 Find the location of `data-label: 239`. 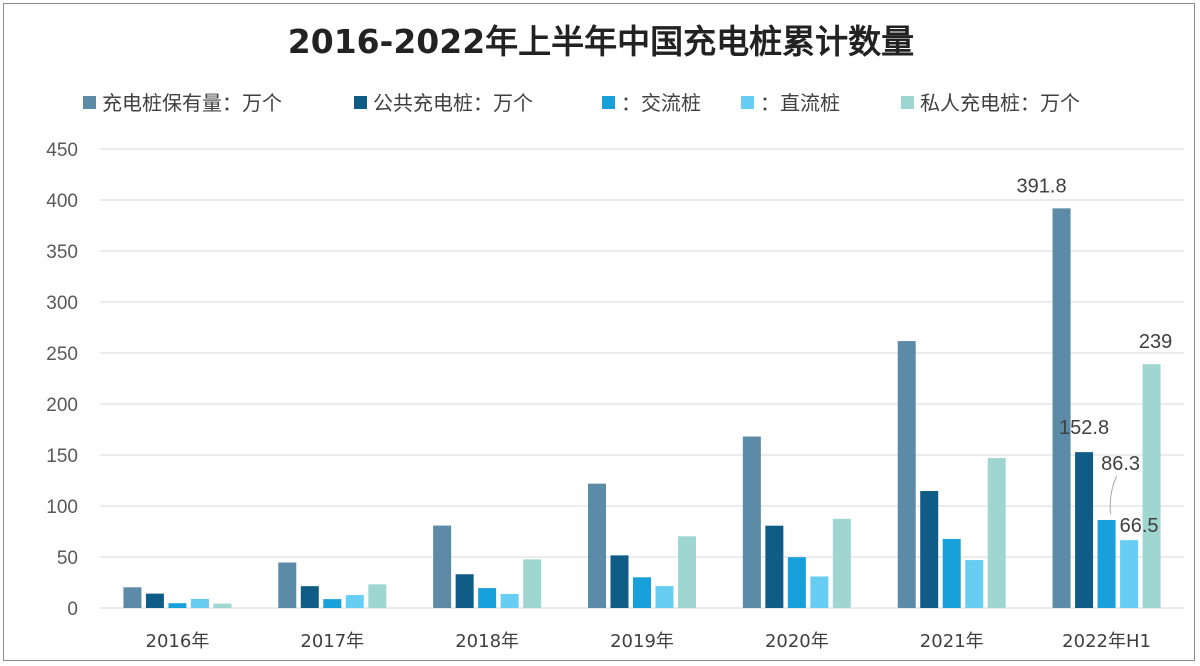

data-label: 239 is located at coordinates (1155, 342).